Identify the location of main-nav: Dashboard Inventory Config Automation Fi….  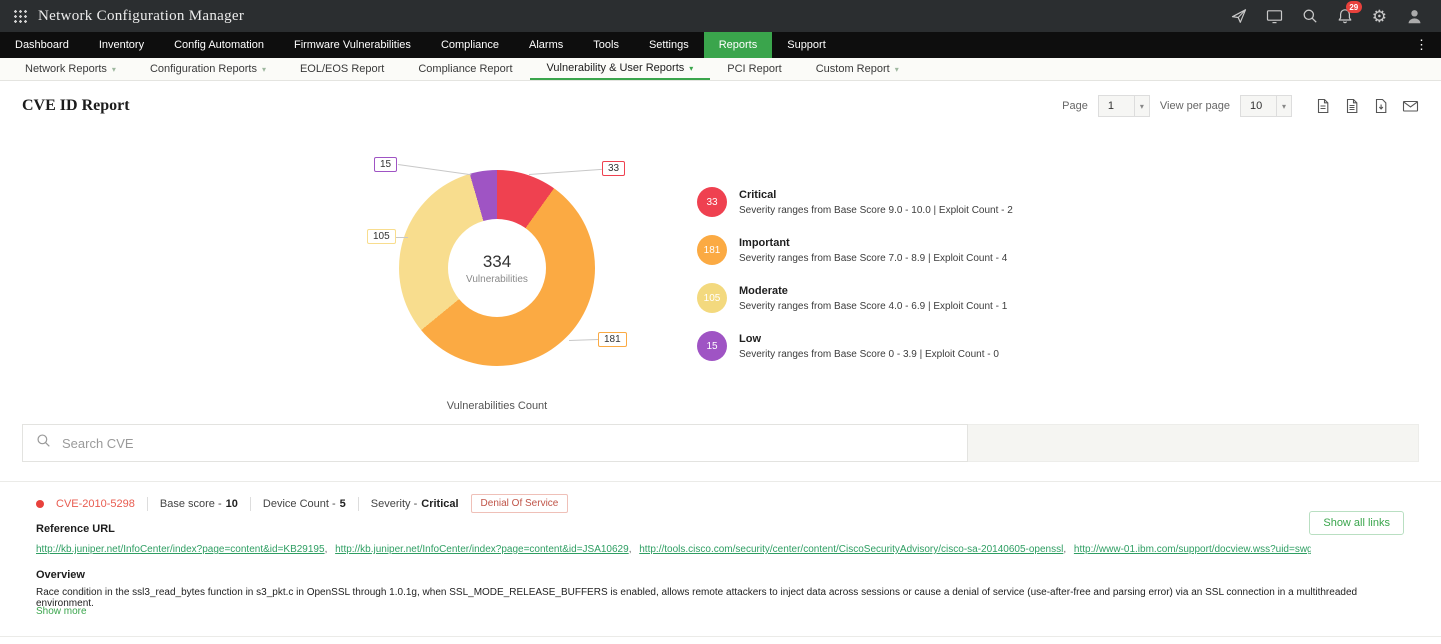
(720, 45).